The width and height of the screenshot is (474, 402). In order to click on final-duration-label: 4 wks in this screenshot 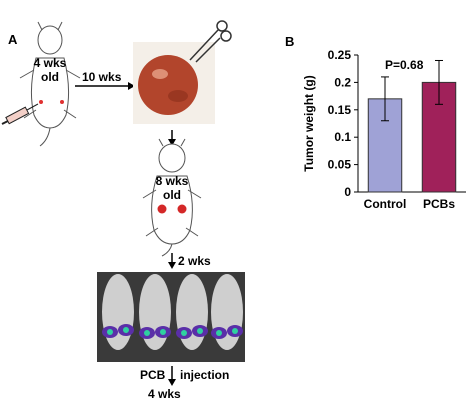, I will do `click(164, 394)`.